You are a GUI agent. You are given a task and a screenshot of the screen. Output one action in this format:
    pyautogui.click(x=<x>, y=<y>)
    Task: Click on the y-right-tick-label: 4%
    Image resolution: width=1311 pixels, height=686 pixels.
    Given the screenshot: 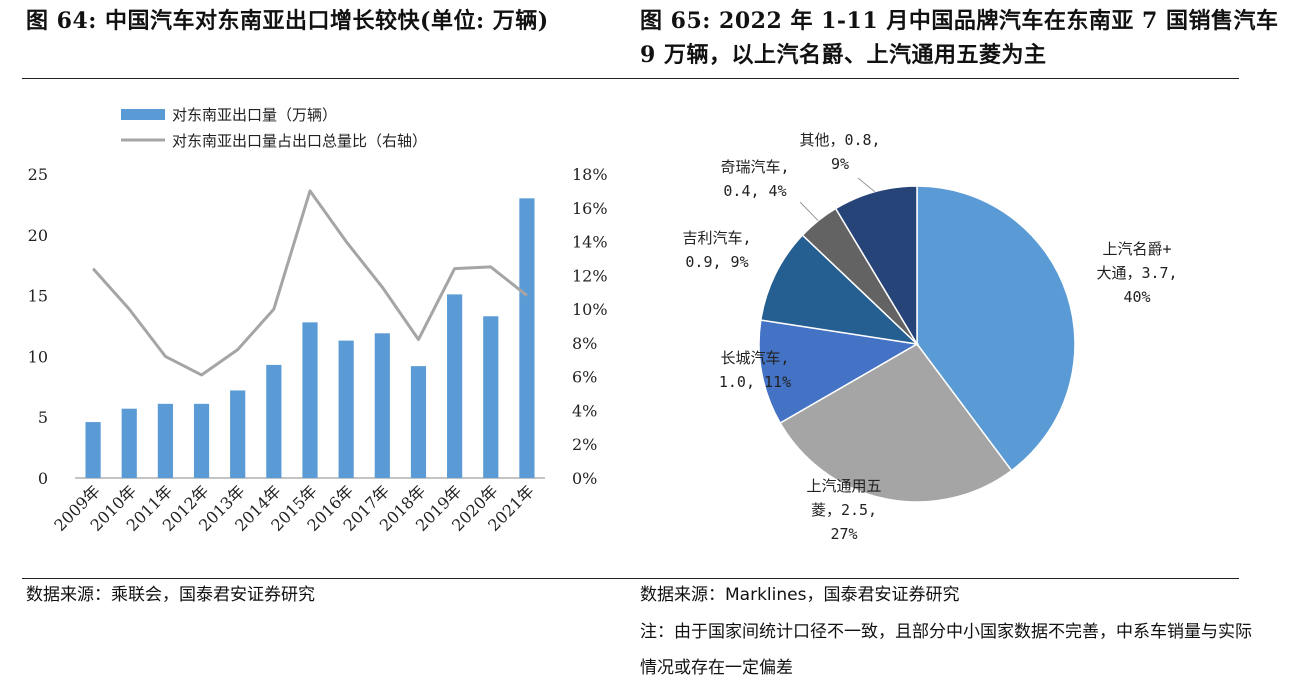 What is the action you would take?
    pyautogui.click(x=584, y=410)
    